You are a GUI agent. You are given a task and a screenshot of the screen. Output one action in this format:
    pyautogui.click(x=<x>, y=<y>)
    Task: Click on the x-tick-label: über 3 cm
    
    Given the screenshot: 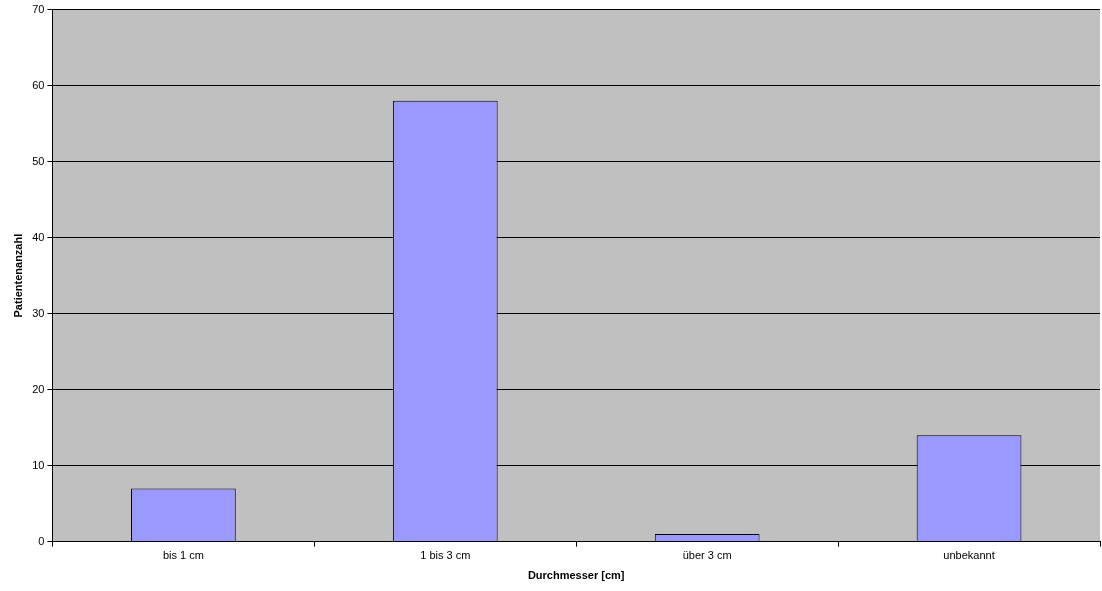 What is the action you would take?
    pyautogui.click(x=707, y=555)
    